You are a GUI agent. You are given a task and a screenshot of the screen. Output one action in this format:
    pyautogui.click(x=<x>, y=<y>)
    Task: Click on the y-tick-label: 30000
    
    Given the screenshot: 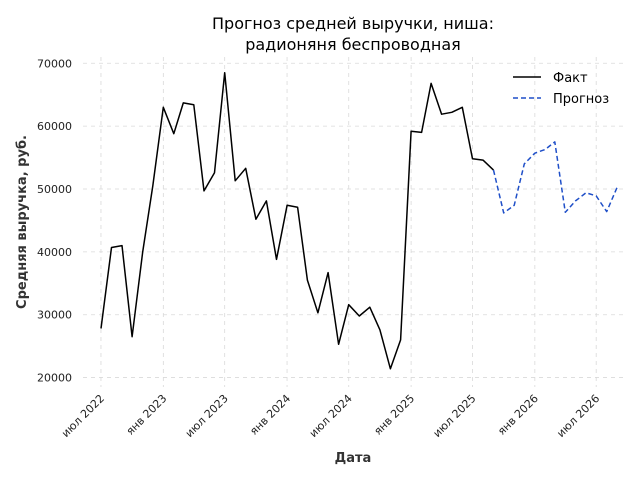 What is the action you would take?
    pyautogui.click(x=54, y=315)
    